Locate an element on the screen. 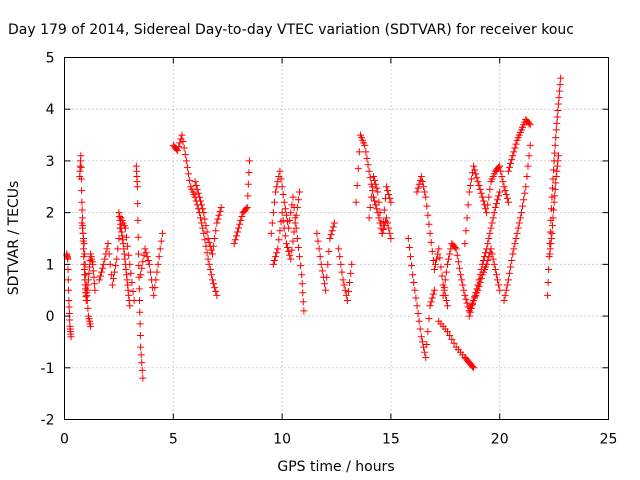 The width and height of the screenshot is (640, 480). y-tick-label: -1 is located at coordinates (48, 369).